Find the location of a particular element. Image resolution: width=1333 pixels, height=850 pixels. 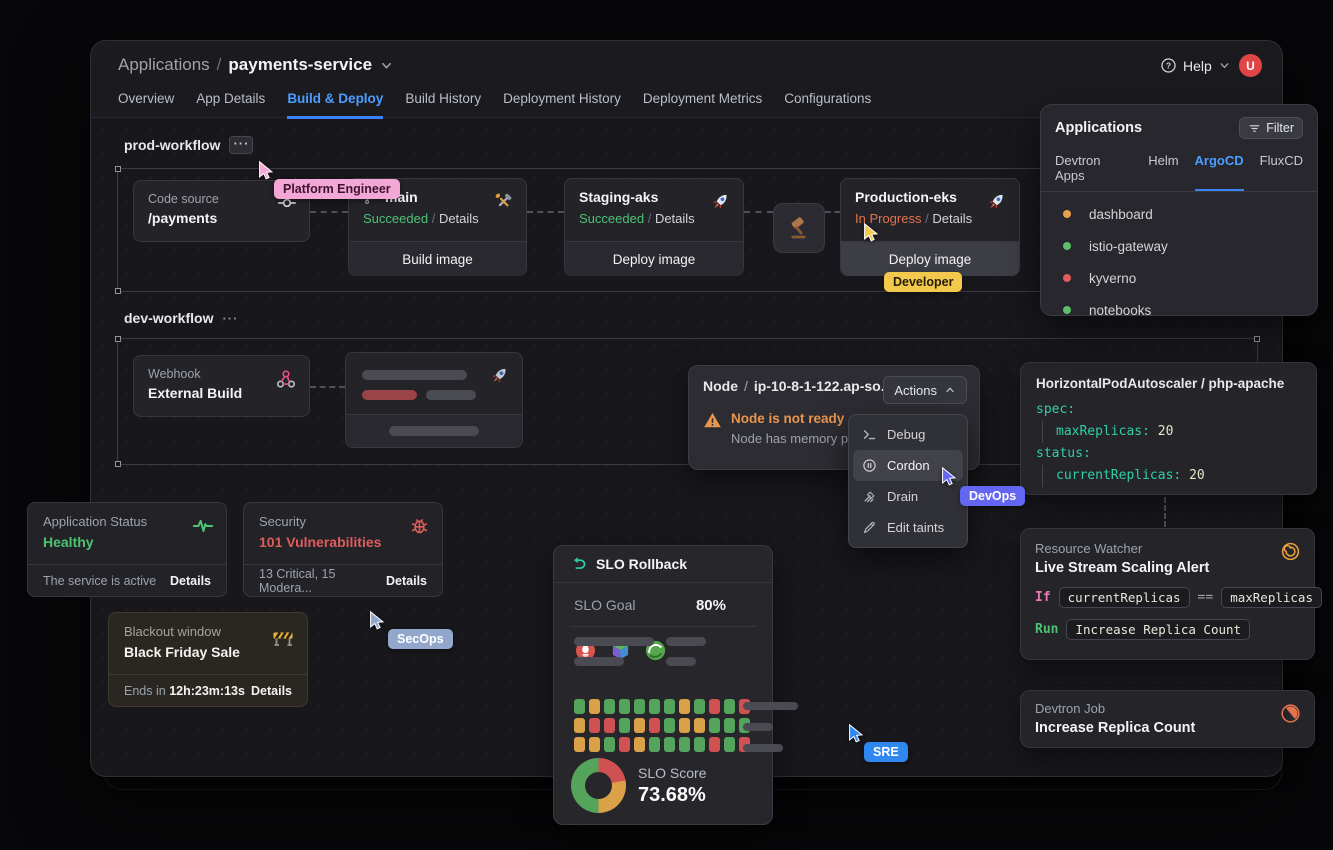

build-status: Succeeded is located at coordinates (396, 218).